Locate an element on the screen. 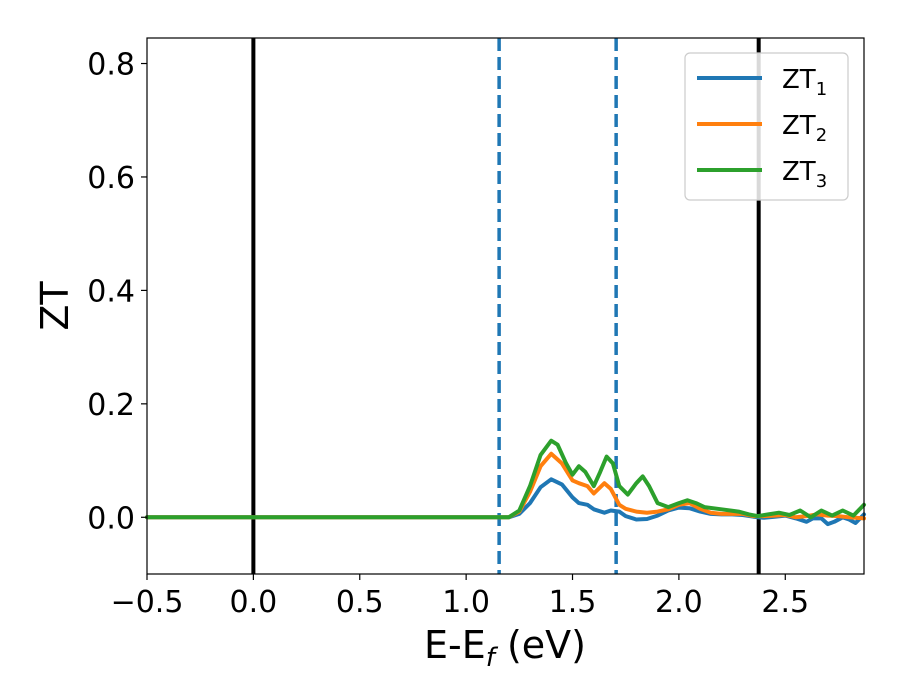 This screenshot has height=700, width=900. legend-label-zt3: ZT3 is located at coordinates (804, 174).